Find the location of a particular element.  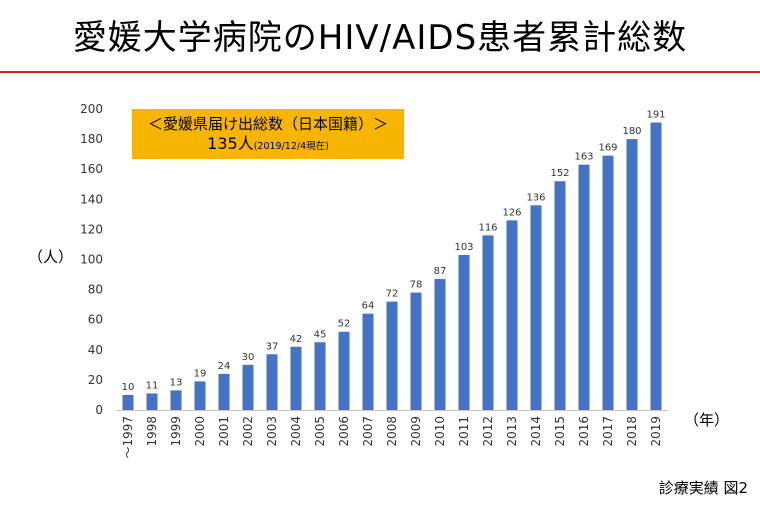

x-tick-label: 2005 is located at coordinates (320, 431).